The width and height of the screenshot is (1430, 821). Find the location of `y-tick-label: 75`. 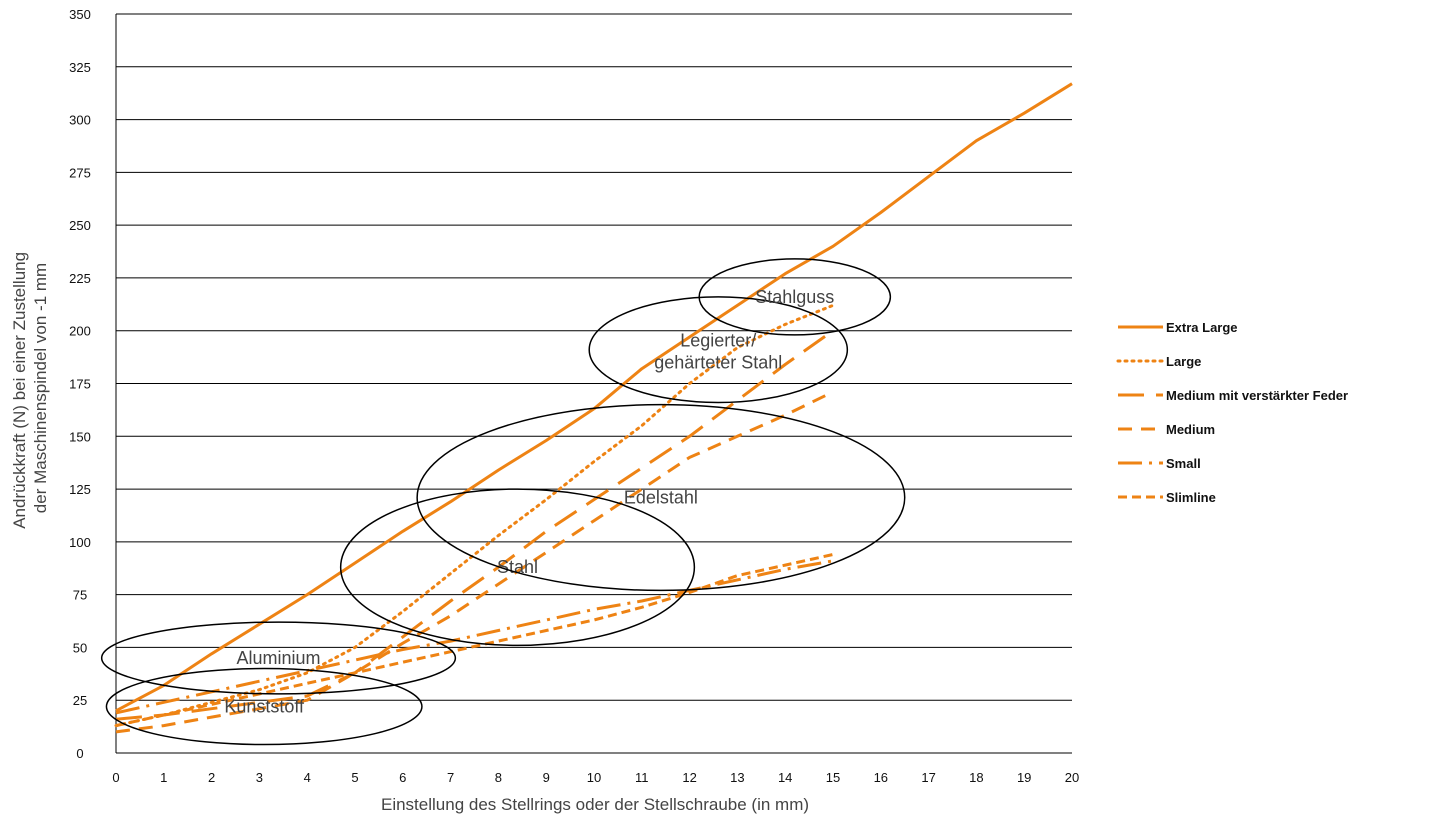

y-tick-label: 75 is located at coordinates (80, 595).